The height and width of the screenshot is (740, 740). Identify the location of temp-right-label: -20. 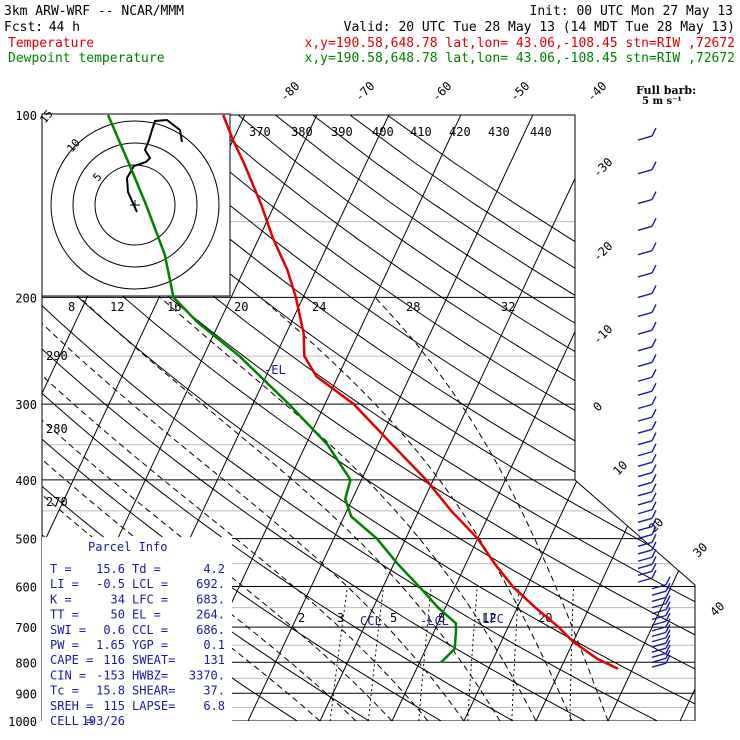
(602, 251).